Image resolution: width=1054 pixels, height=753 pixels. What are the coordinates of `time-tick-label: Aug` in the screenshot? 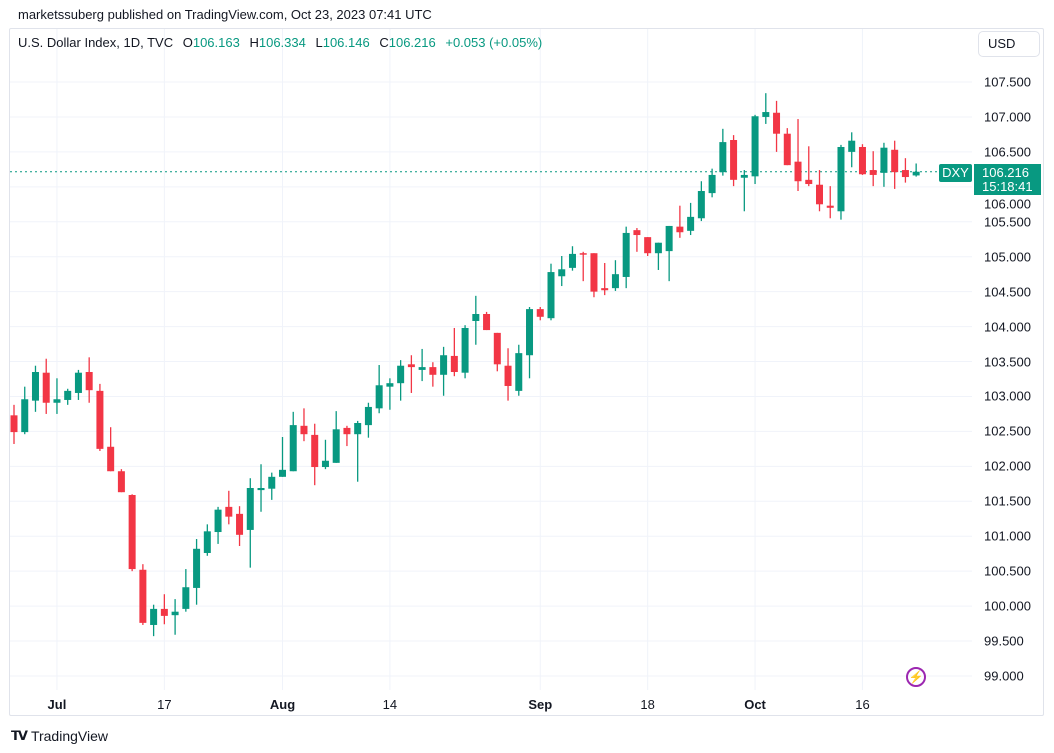 It's located at (282, 704).